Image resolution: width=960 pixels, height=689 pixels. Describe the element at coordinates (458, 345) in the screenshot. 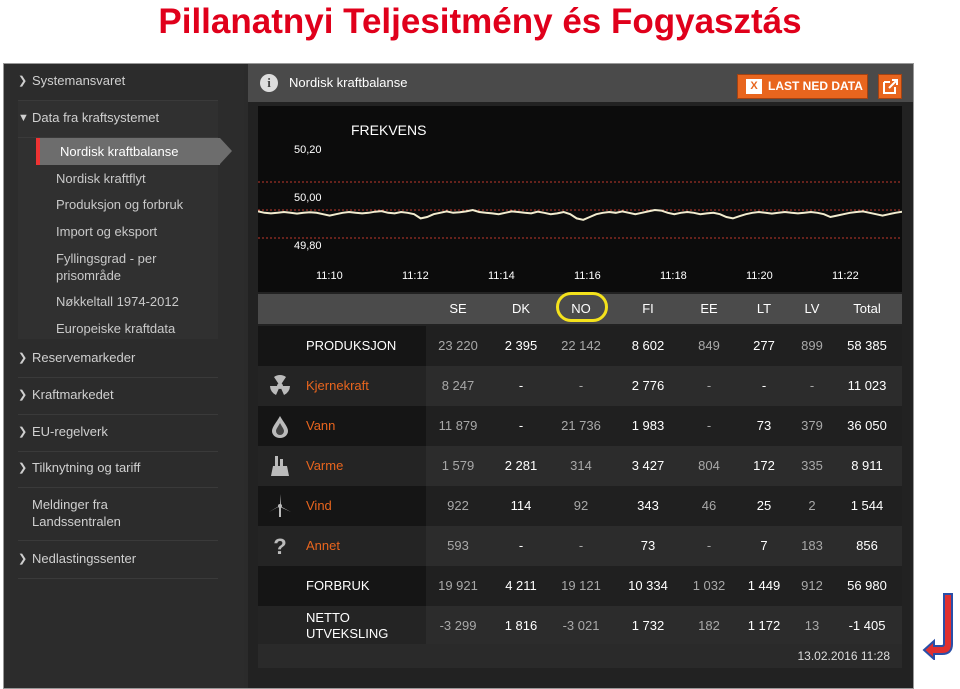

I see `table-cell: 23 220` at that location.